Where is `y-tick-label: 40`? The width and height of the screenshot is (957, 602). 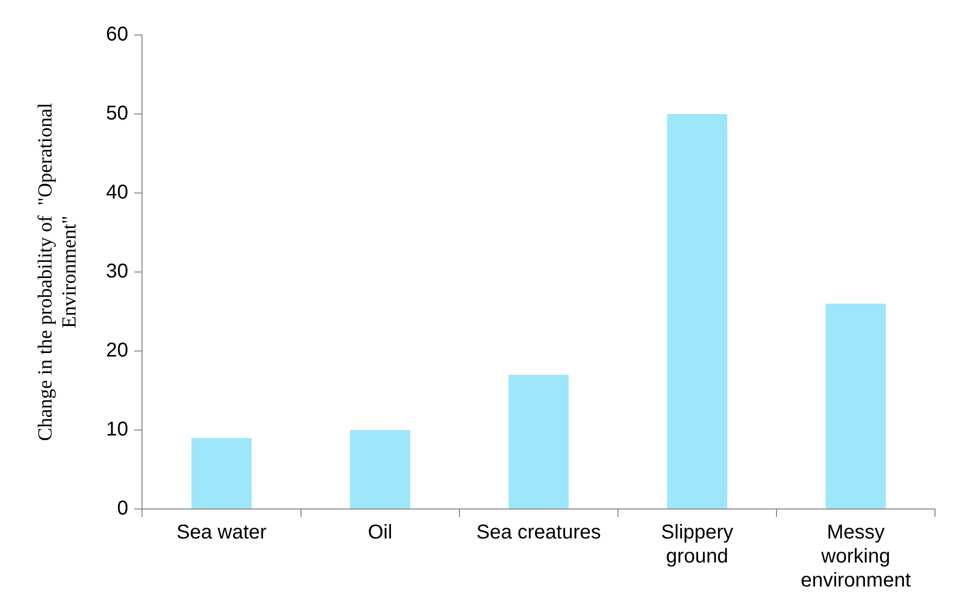
y-tick-label: 40 is located at coordinates (117, 193).